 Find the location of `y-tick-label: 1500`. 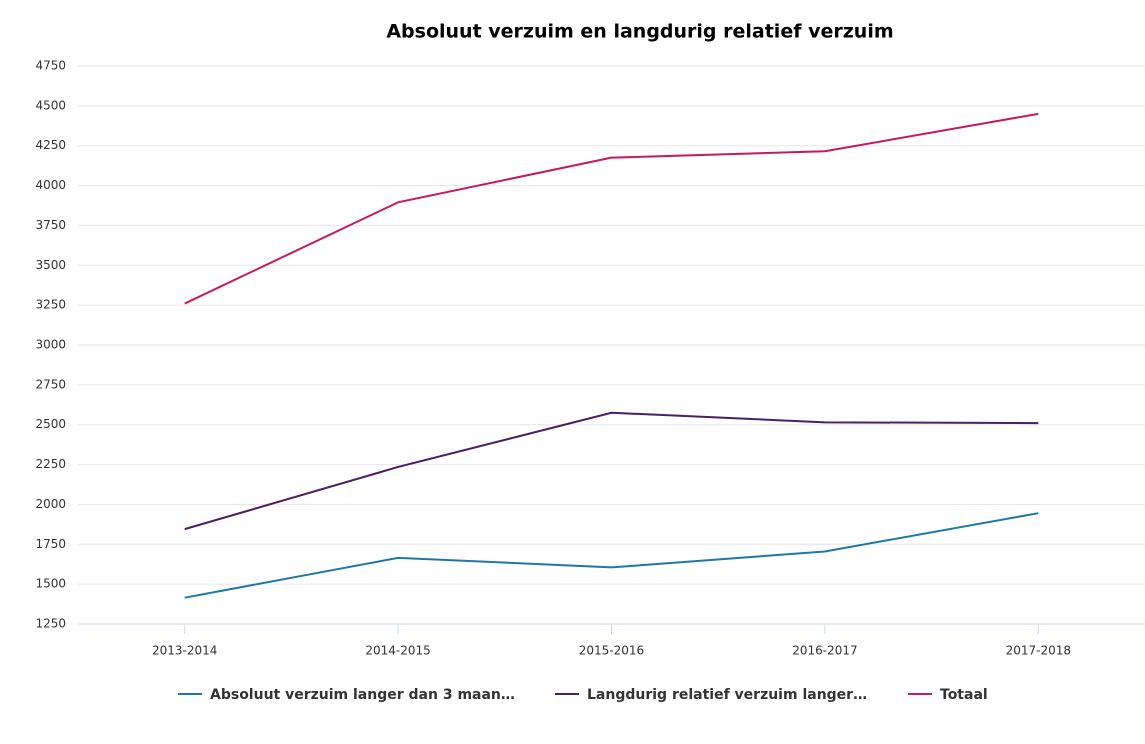

y-tick-label: 1500 is located at coordinates (50, 584).